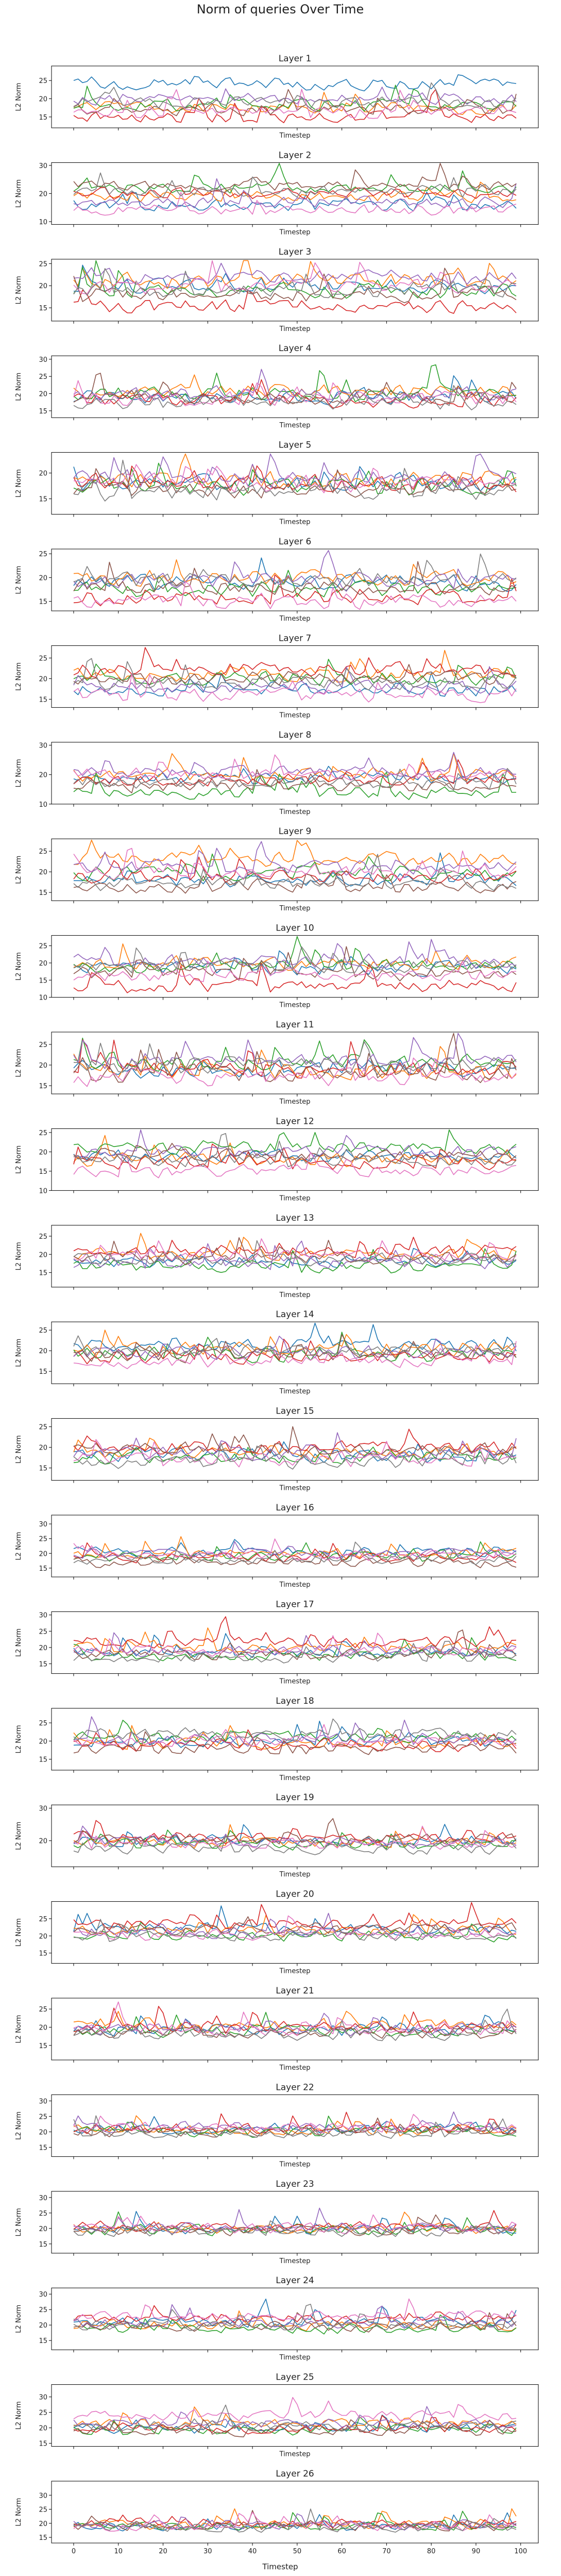 The width and height of the screenshot is (561, 2576). Describe the element at coordinates (431, 2552) in the screenshot. I see `x-tick-label: 80` at that location.